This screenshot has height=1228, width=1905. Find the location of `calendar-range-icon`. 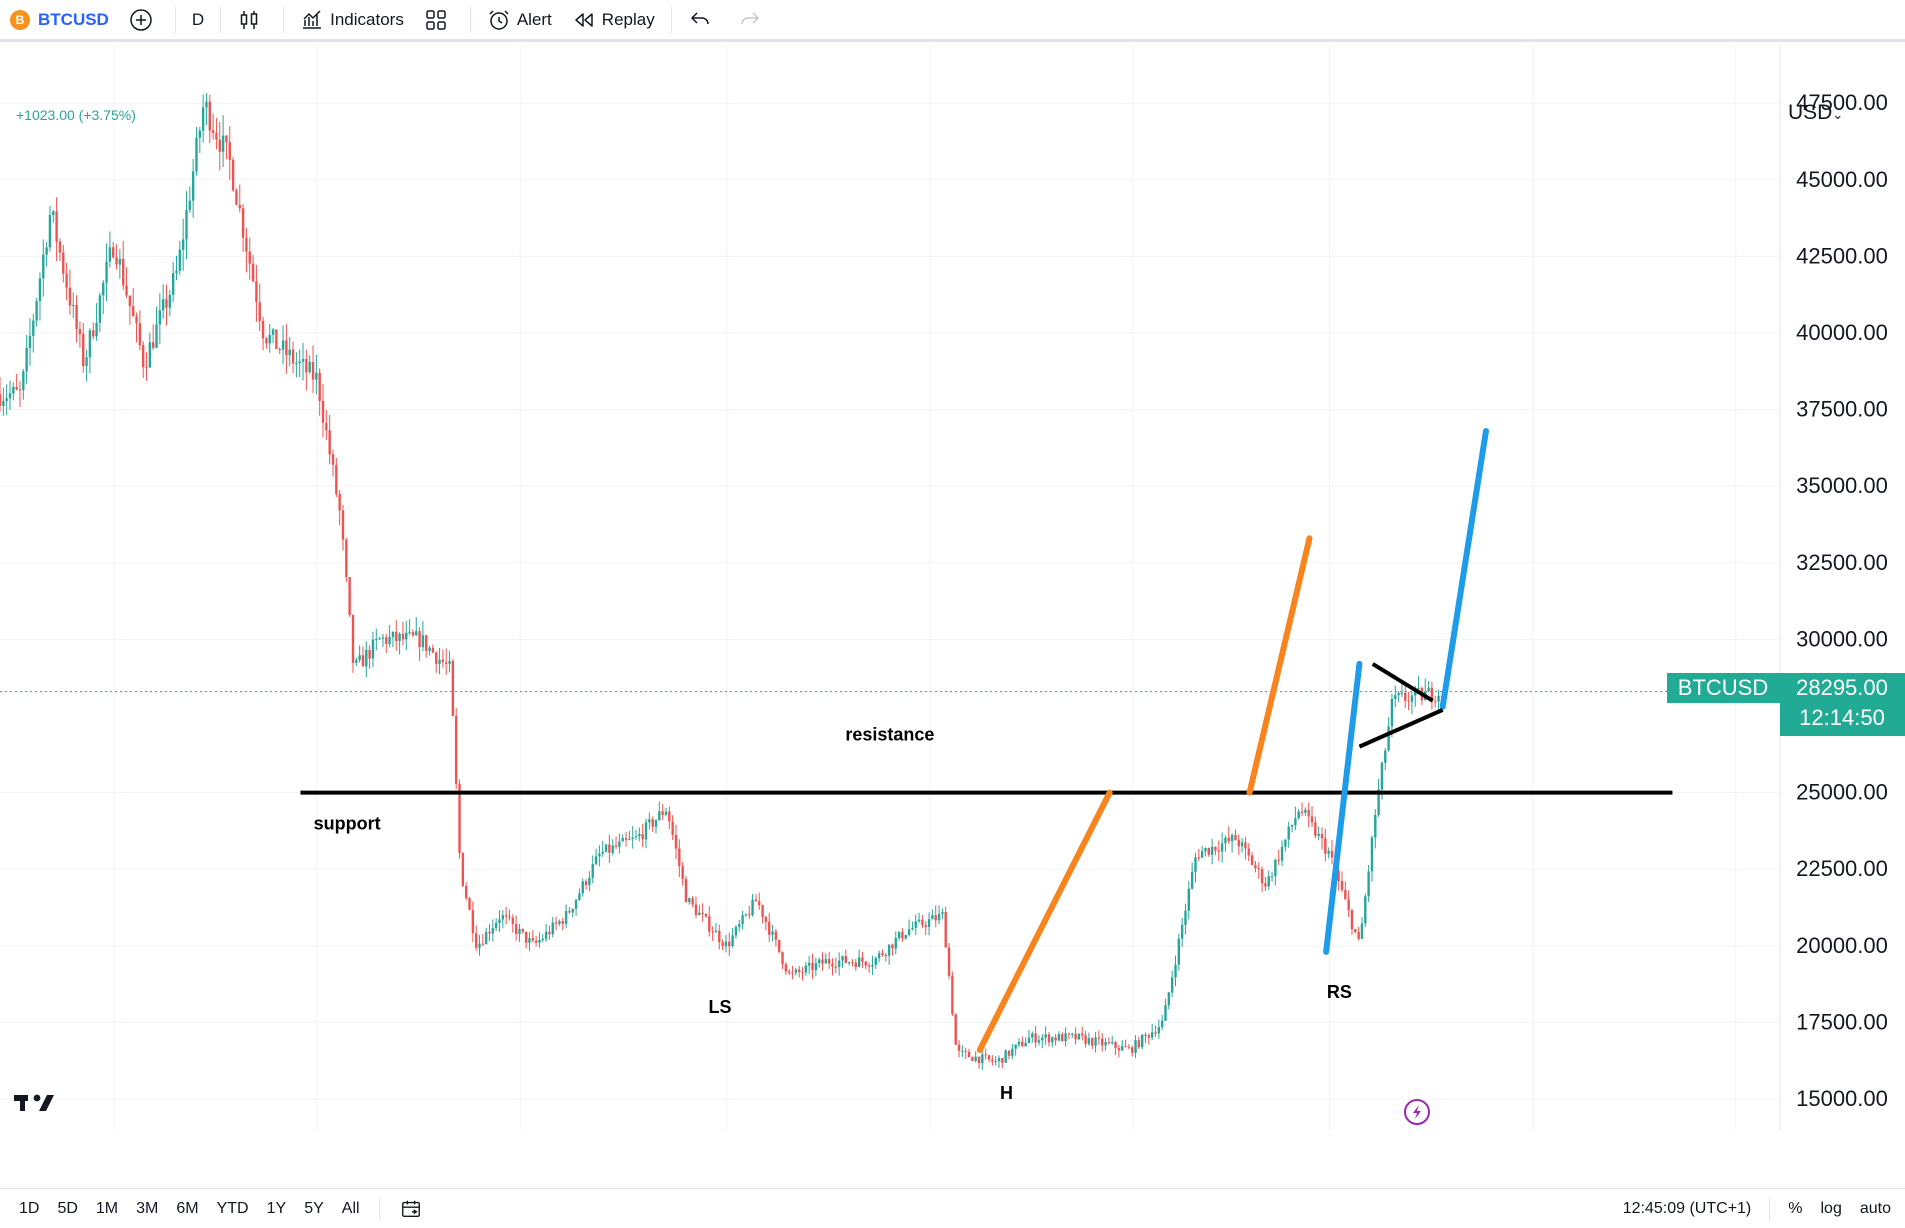

calendar-range-icon is located at coordinates (411, 1209).